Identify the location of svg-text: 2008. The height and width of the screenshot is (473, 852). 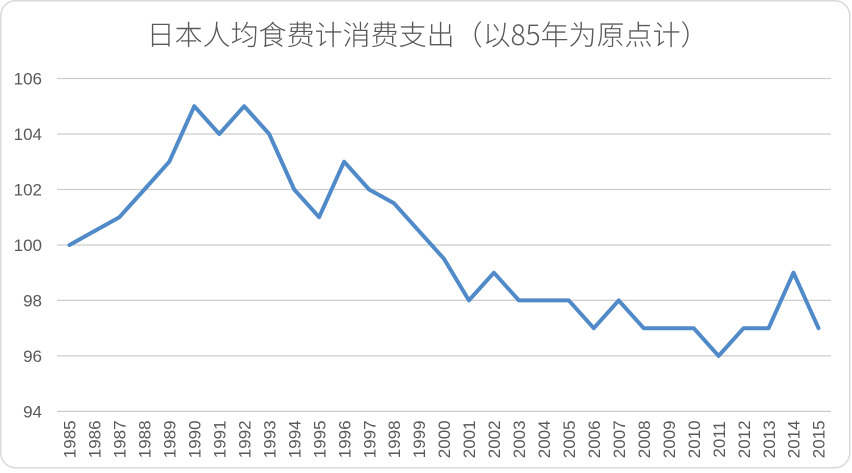
(644, 439).